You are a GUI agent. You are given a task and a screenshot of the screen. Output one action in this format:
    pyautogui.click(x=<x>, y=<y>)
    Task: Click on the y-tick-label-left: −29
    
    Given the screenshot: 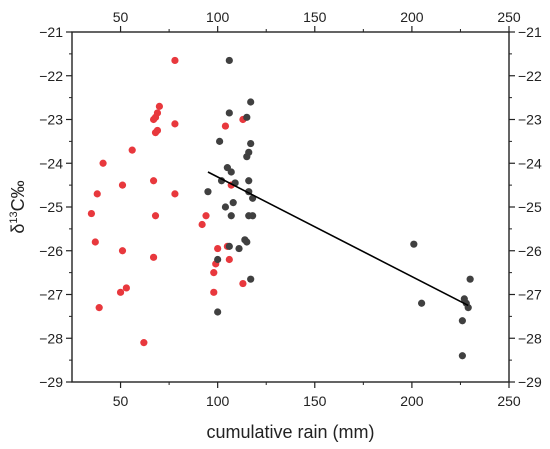 What is the action you would take?
    pyautogui.click(x=51, y=382)
    